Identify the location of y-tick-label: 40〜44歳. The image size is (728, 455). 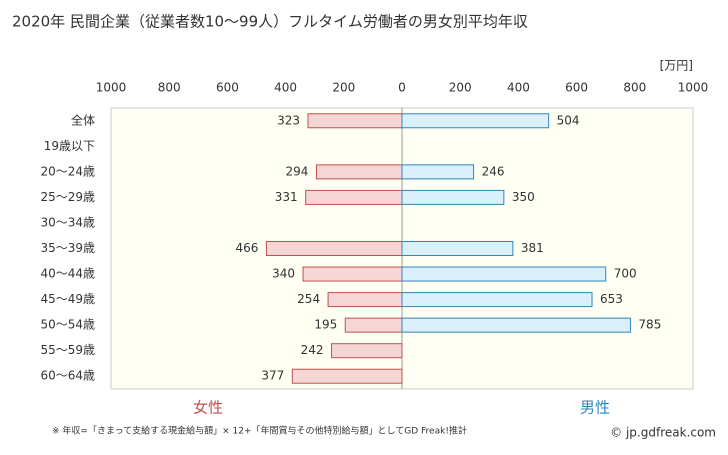
(67, 274).